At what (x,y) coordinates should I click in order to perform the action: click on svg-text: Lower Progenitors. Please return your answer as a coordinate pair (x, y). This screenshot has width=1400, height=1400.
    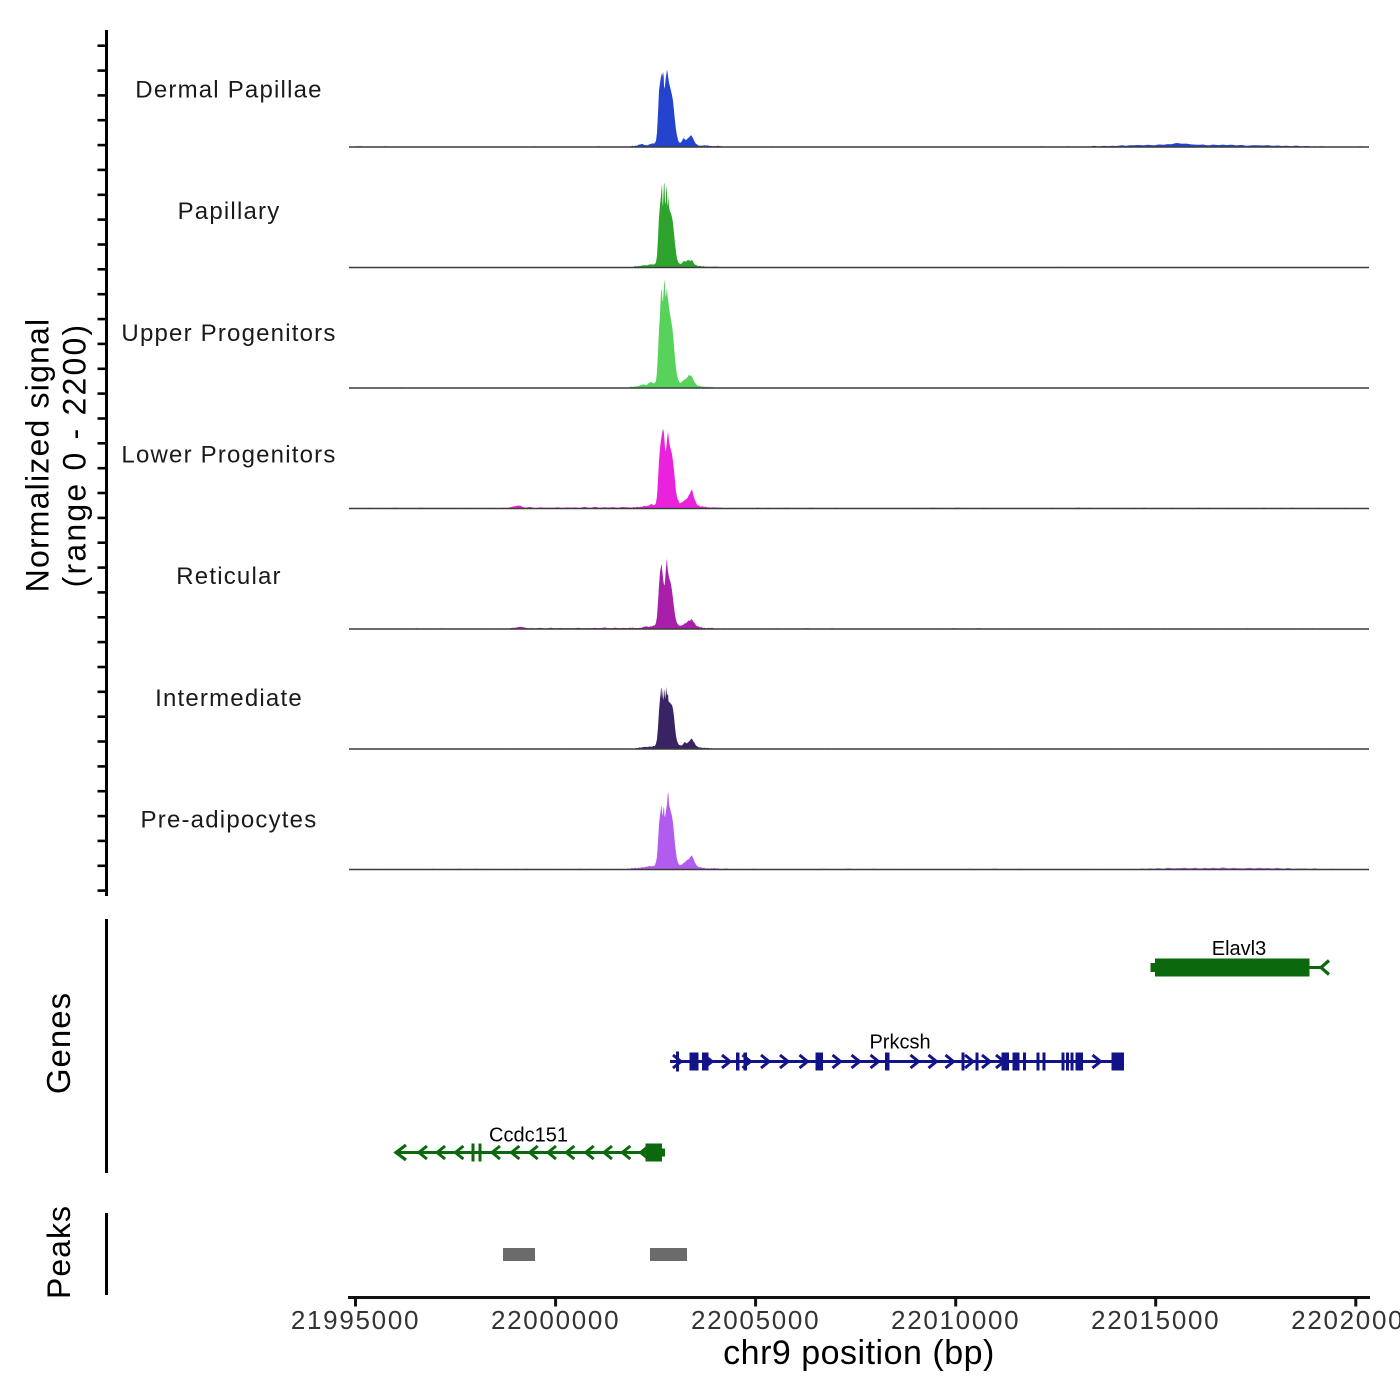
    Looking at the image, I should click on (228, 455).